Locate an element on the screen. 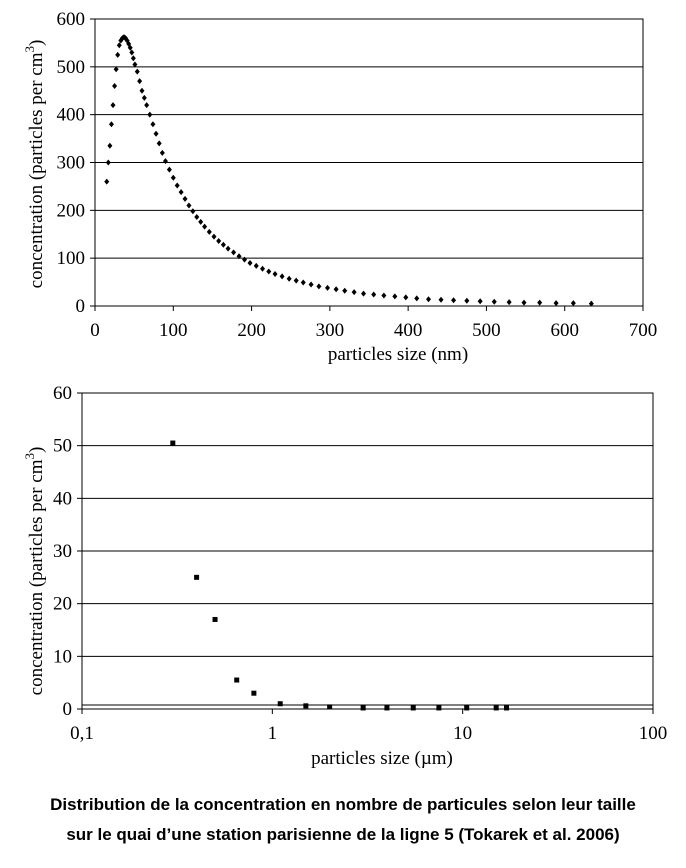 This screenshot has height=868, width=686. x-tick-label: 300 is located at coordinates (330, 330).